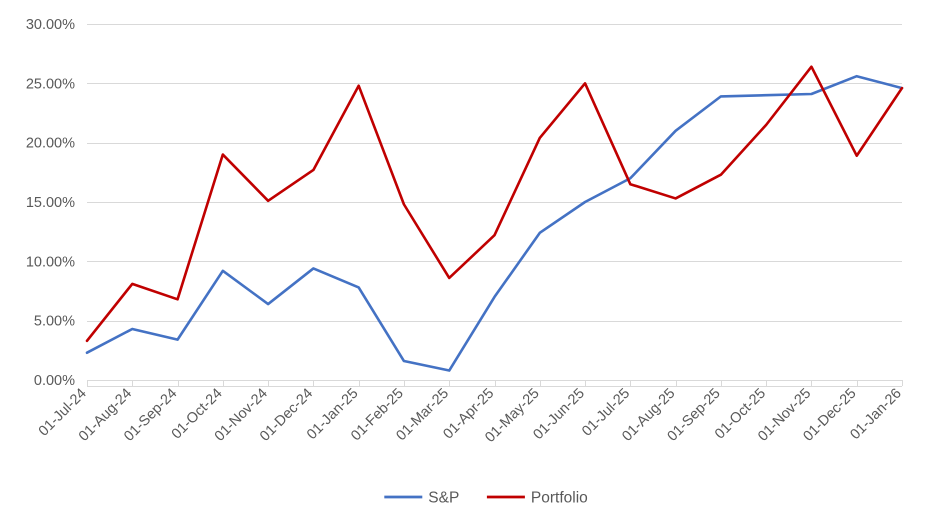 This screenshot has width=926, height=529. What do you see at coordinates (559, 498) in the screenshot?
I see `legend-label: Portfolio` at bounding box center [559, 498].